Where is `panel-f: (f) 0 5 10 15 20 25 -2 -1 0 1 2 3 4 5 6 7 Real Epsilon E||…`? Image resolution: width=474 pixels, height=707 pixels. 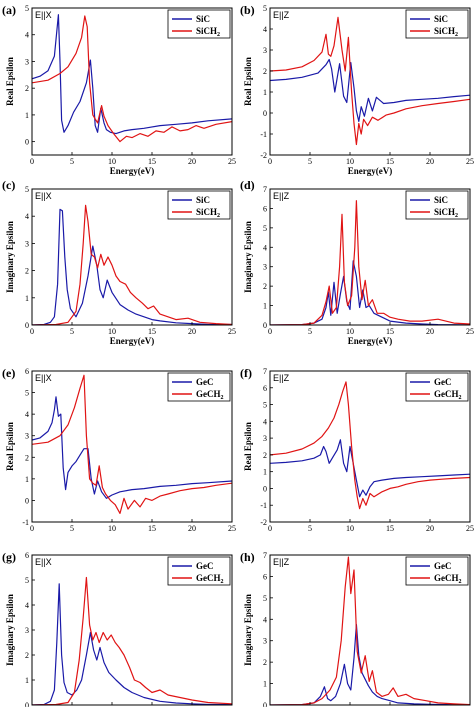 panel-f: (f) 0 5 10 15 20 25 -2 -1 0 1 2 3 4 5 6 7 Real Epsilon E||… is located at coordinates (357, 449).